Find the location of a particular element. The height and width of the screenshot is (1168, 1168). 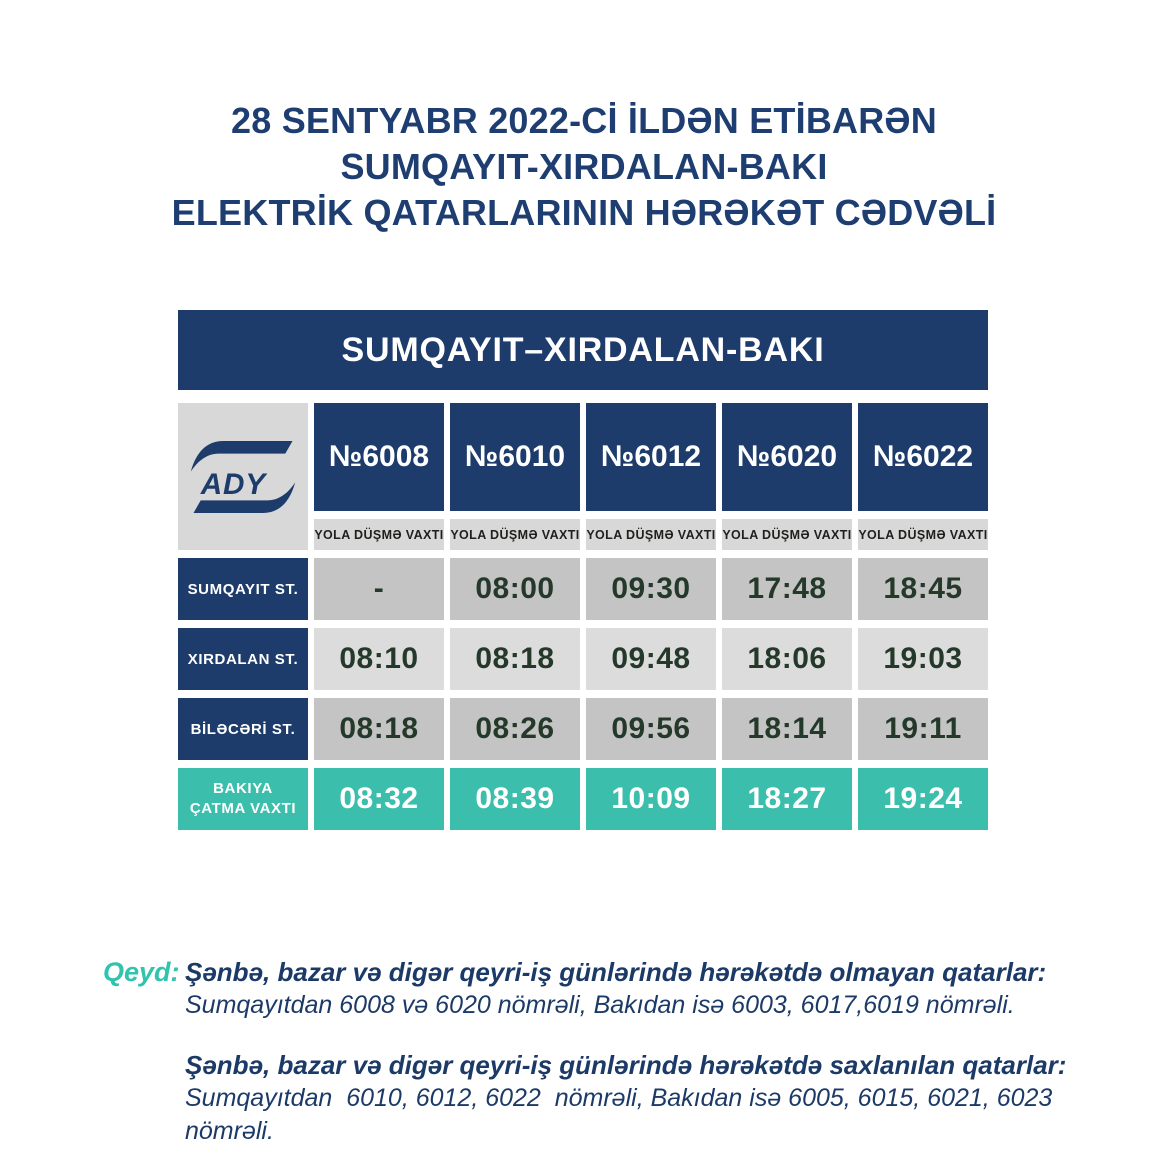

arrival-time-cell: 08:39 is located at coordinates (515, 799).